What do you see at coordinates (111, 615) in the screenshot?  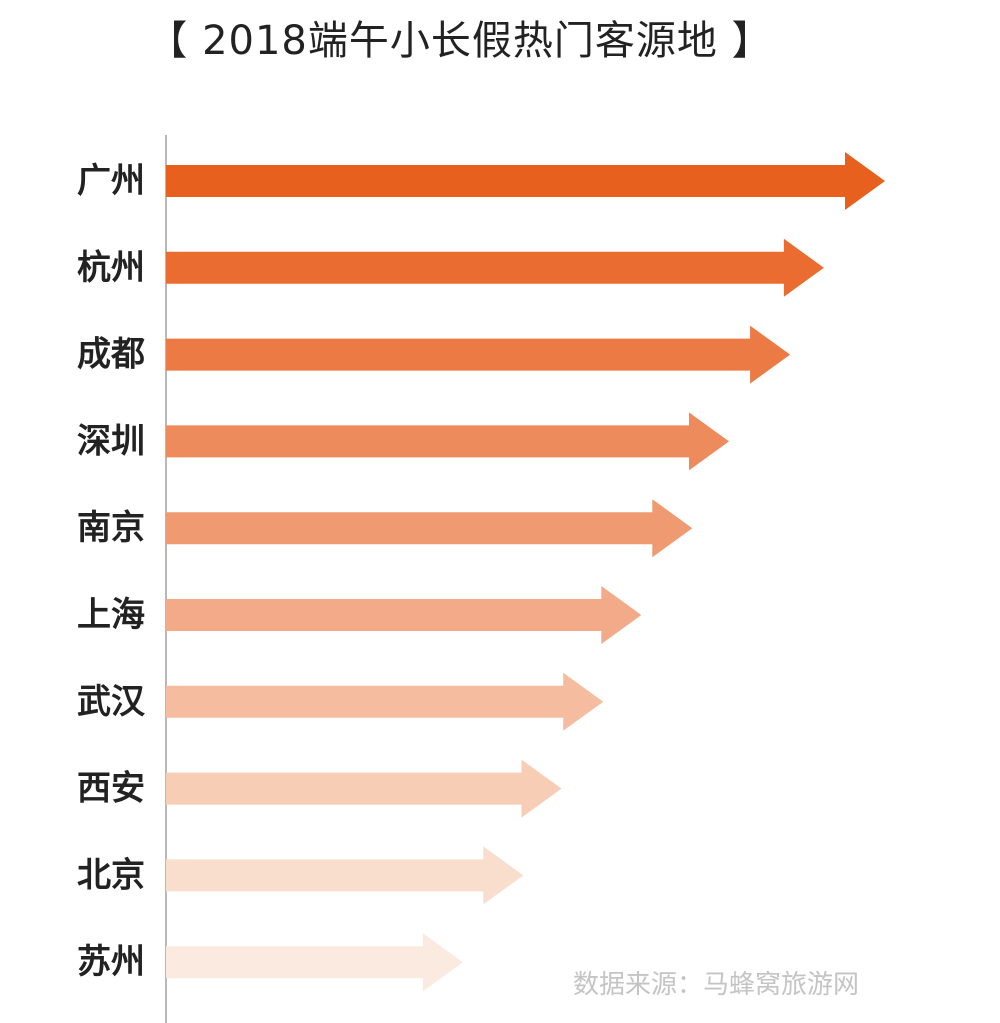 I see `category-label: 上海` at bounding box center [111, 615].